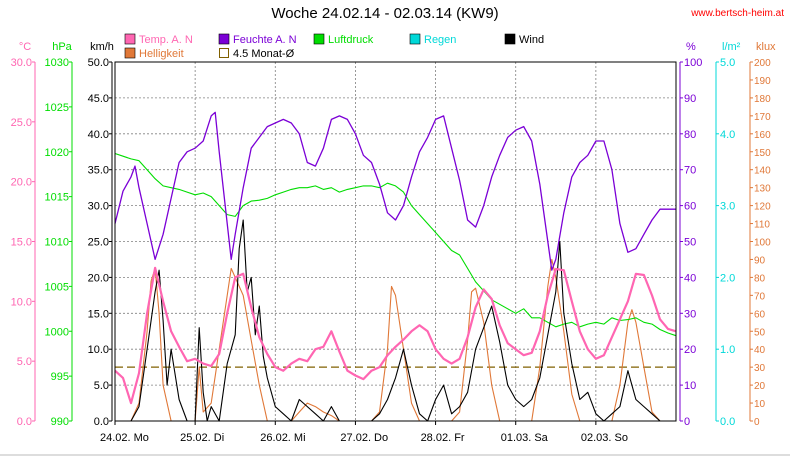 The image size is (790, 460). What do you see at coordinates (531, 40) in the screenshot?
I see `legend-label-wind: Wind` at bounding box center [531, 40].